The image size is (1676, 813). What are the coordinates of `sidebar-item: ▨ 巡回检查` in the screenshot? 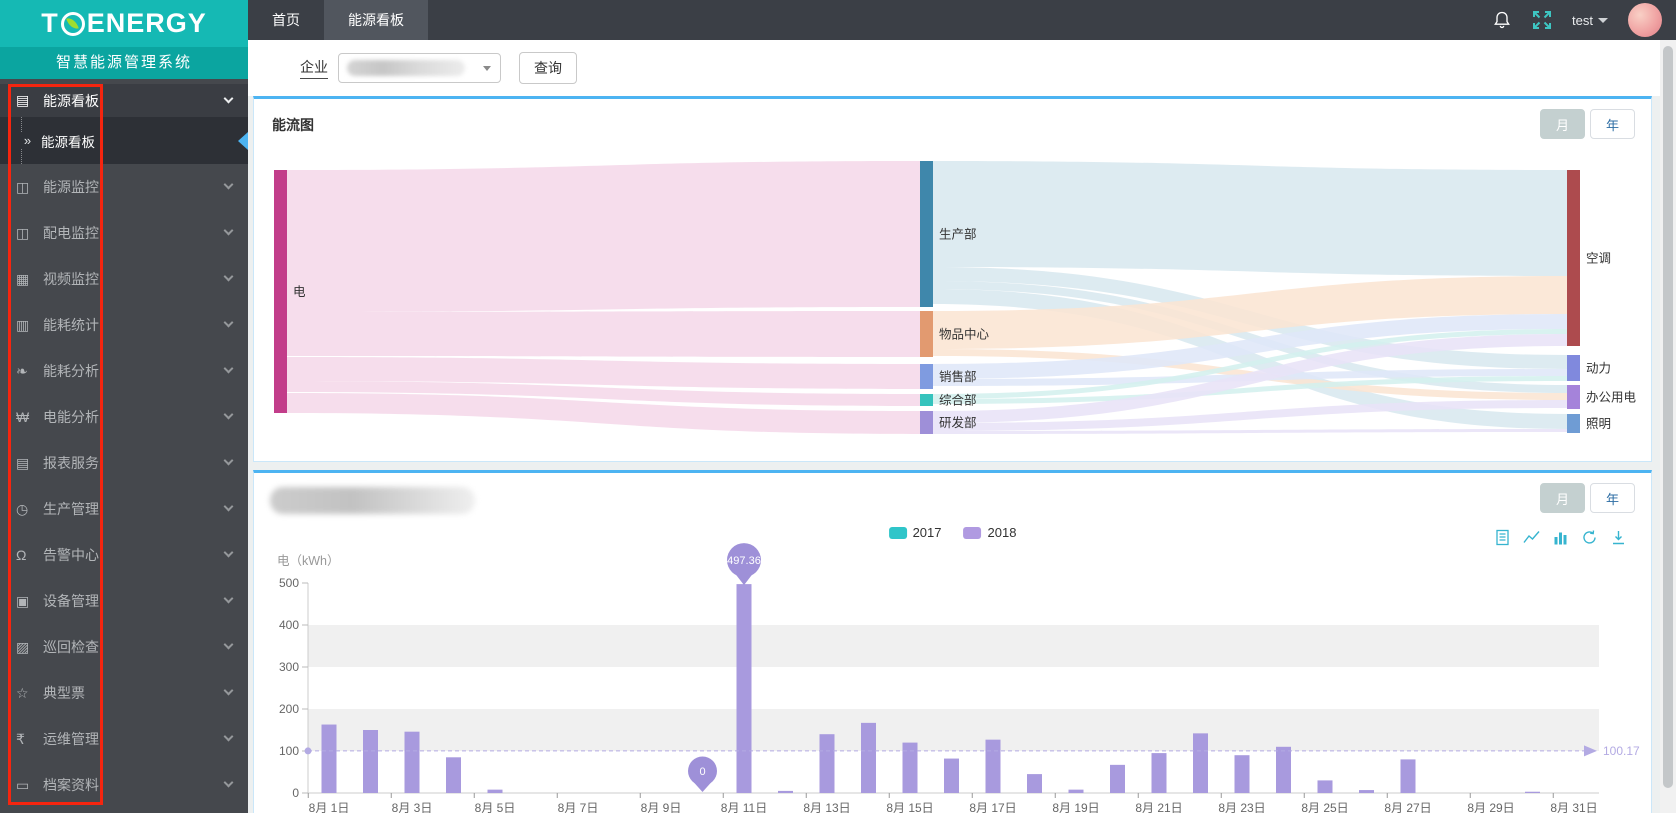 It's located at (124, 647).